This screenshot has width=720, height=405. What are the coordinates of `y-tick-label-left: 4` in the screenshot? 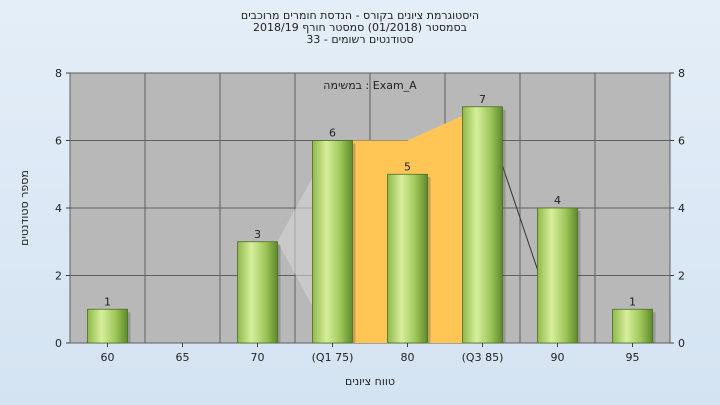 It's located at (58, 208).